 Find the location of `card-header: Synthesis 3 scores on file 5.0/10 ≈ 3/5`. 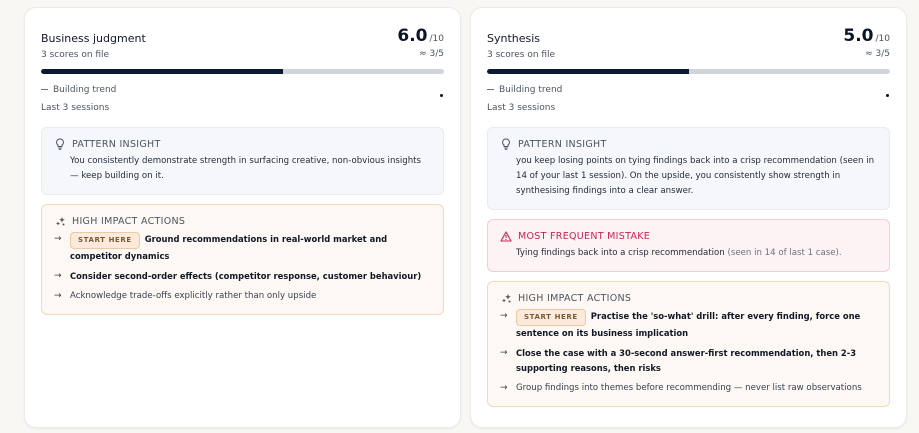

card-header: Synthesis 3 scores on file 5.0/10 ≈ 3/5 is located at coordinates (688, 42).